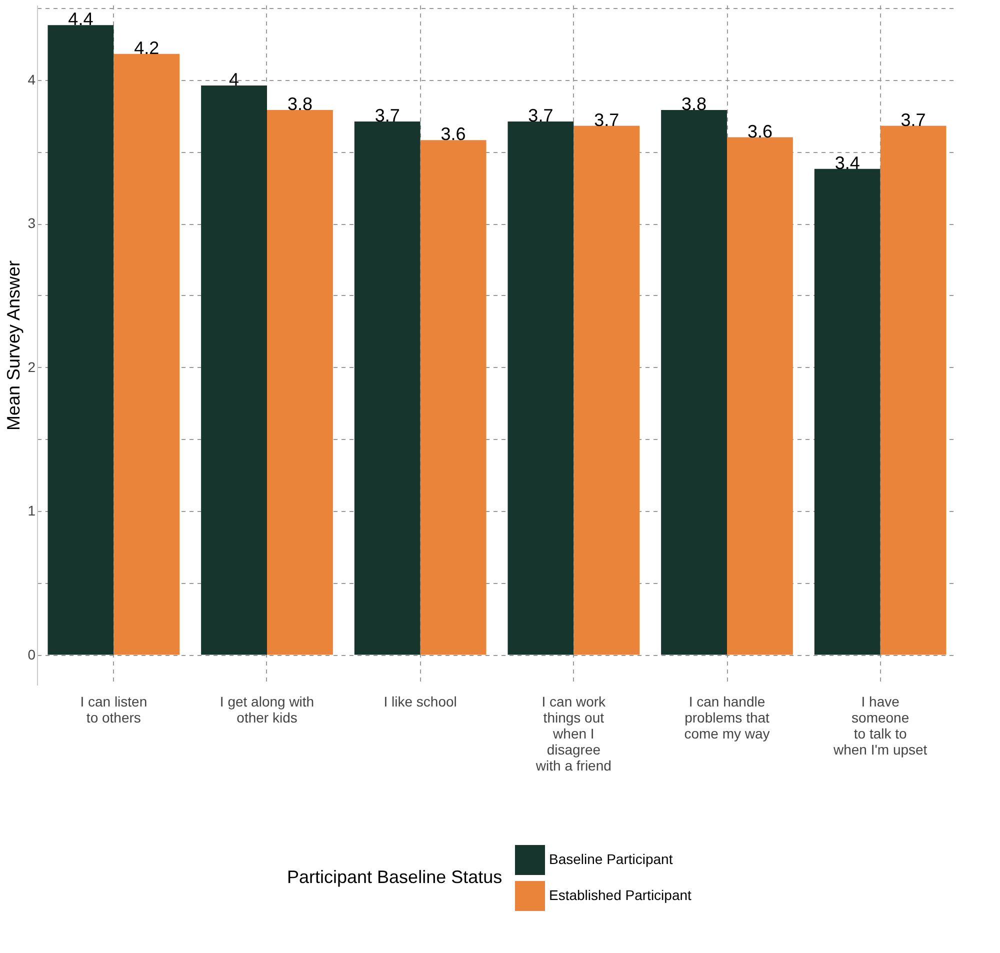 The width and height of the screenshot is (1000, 953). What do you see at coordinates (114, 710) in the screenshot?
I see `x-tick-label: I can listen to others` at bounding box center [114, 710].